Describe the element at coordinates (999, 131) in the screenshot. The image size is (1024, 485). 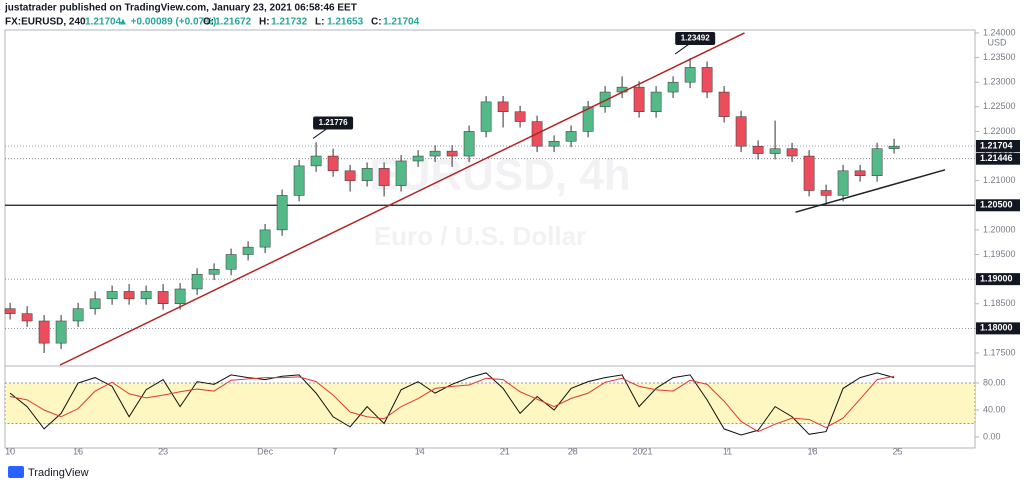
I see `y-tick-label: 1.22000` at that location.